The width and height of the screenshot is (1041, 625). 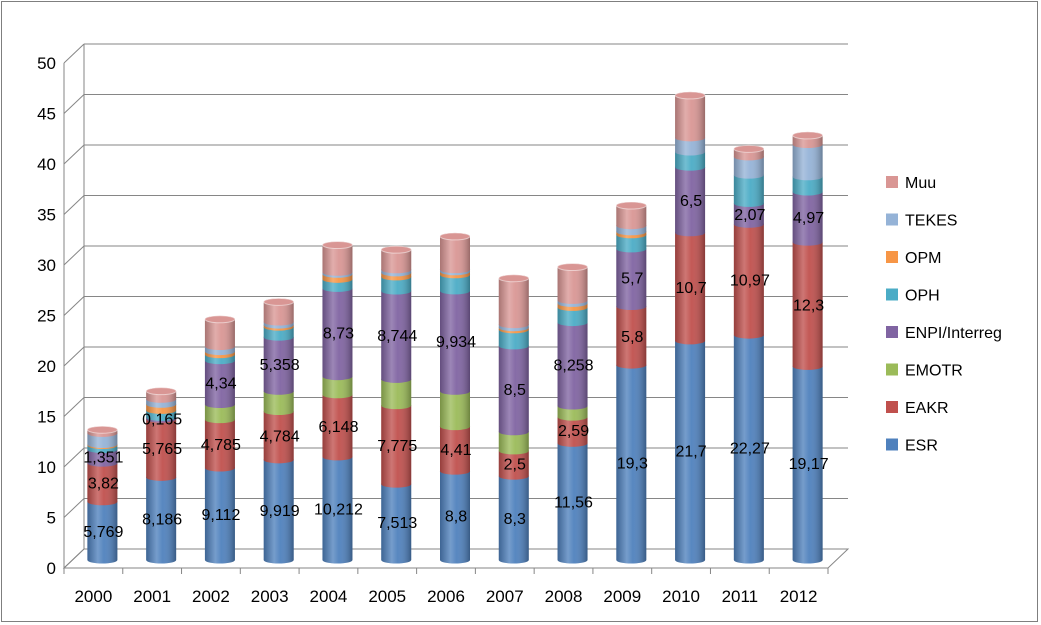 I want to click on y-tick-label: 25, so click(x=46, y=316).